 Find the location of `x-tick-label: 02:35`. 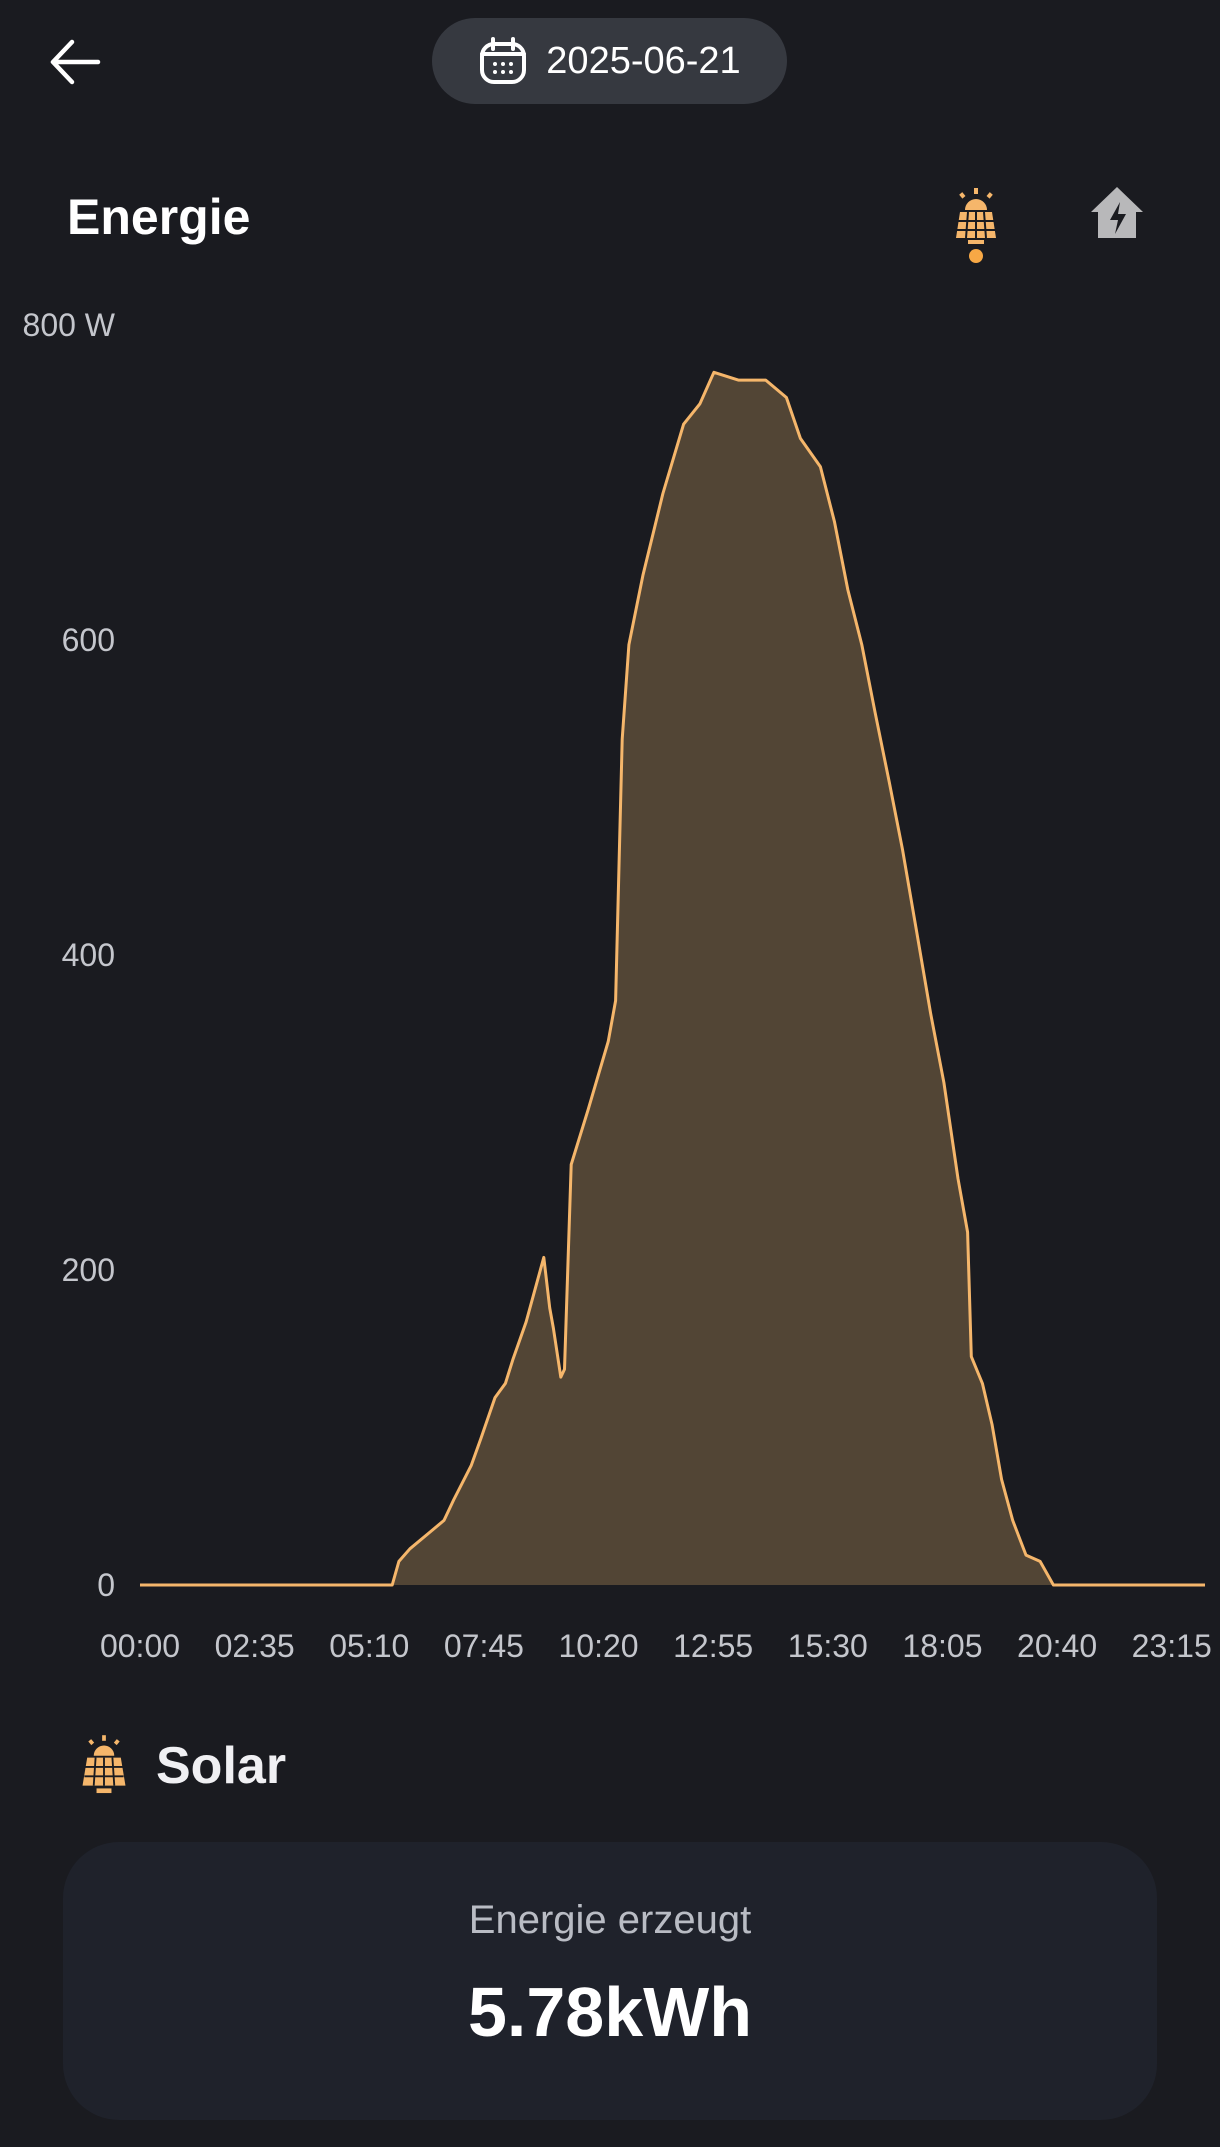

x-tick-label: 02:35 is located at coordinates (255, 1646).